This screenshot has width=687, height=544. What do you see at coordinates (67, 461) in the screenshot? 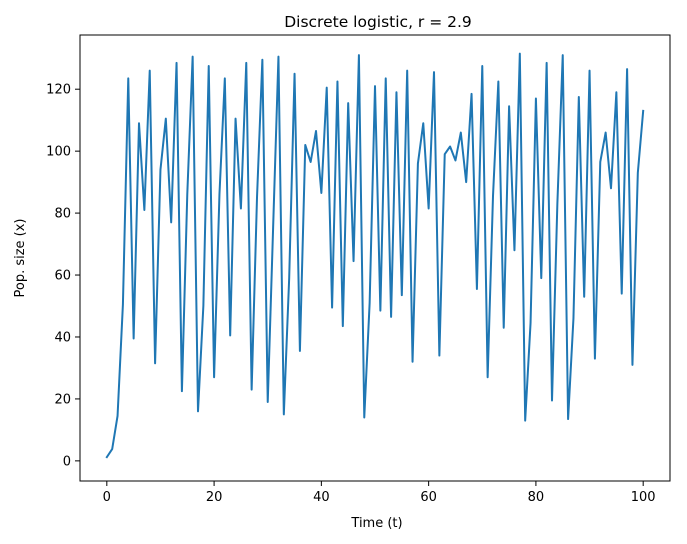
I see `y-tick-label: 0` at bounding box center [67, 461].